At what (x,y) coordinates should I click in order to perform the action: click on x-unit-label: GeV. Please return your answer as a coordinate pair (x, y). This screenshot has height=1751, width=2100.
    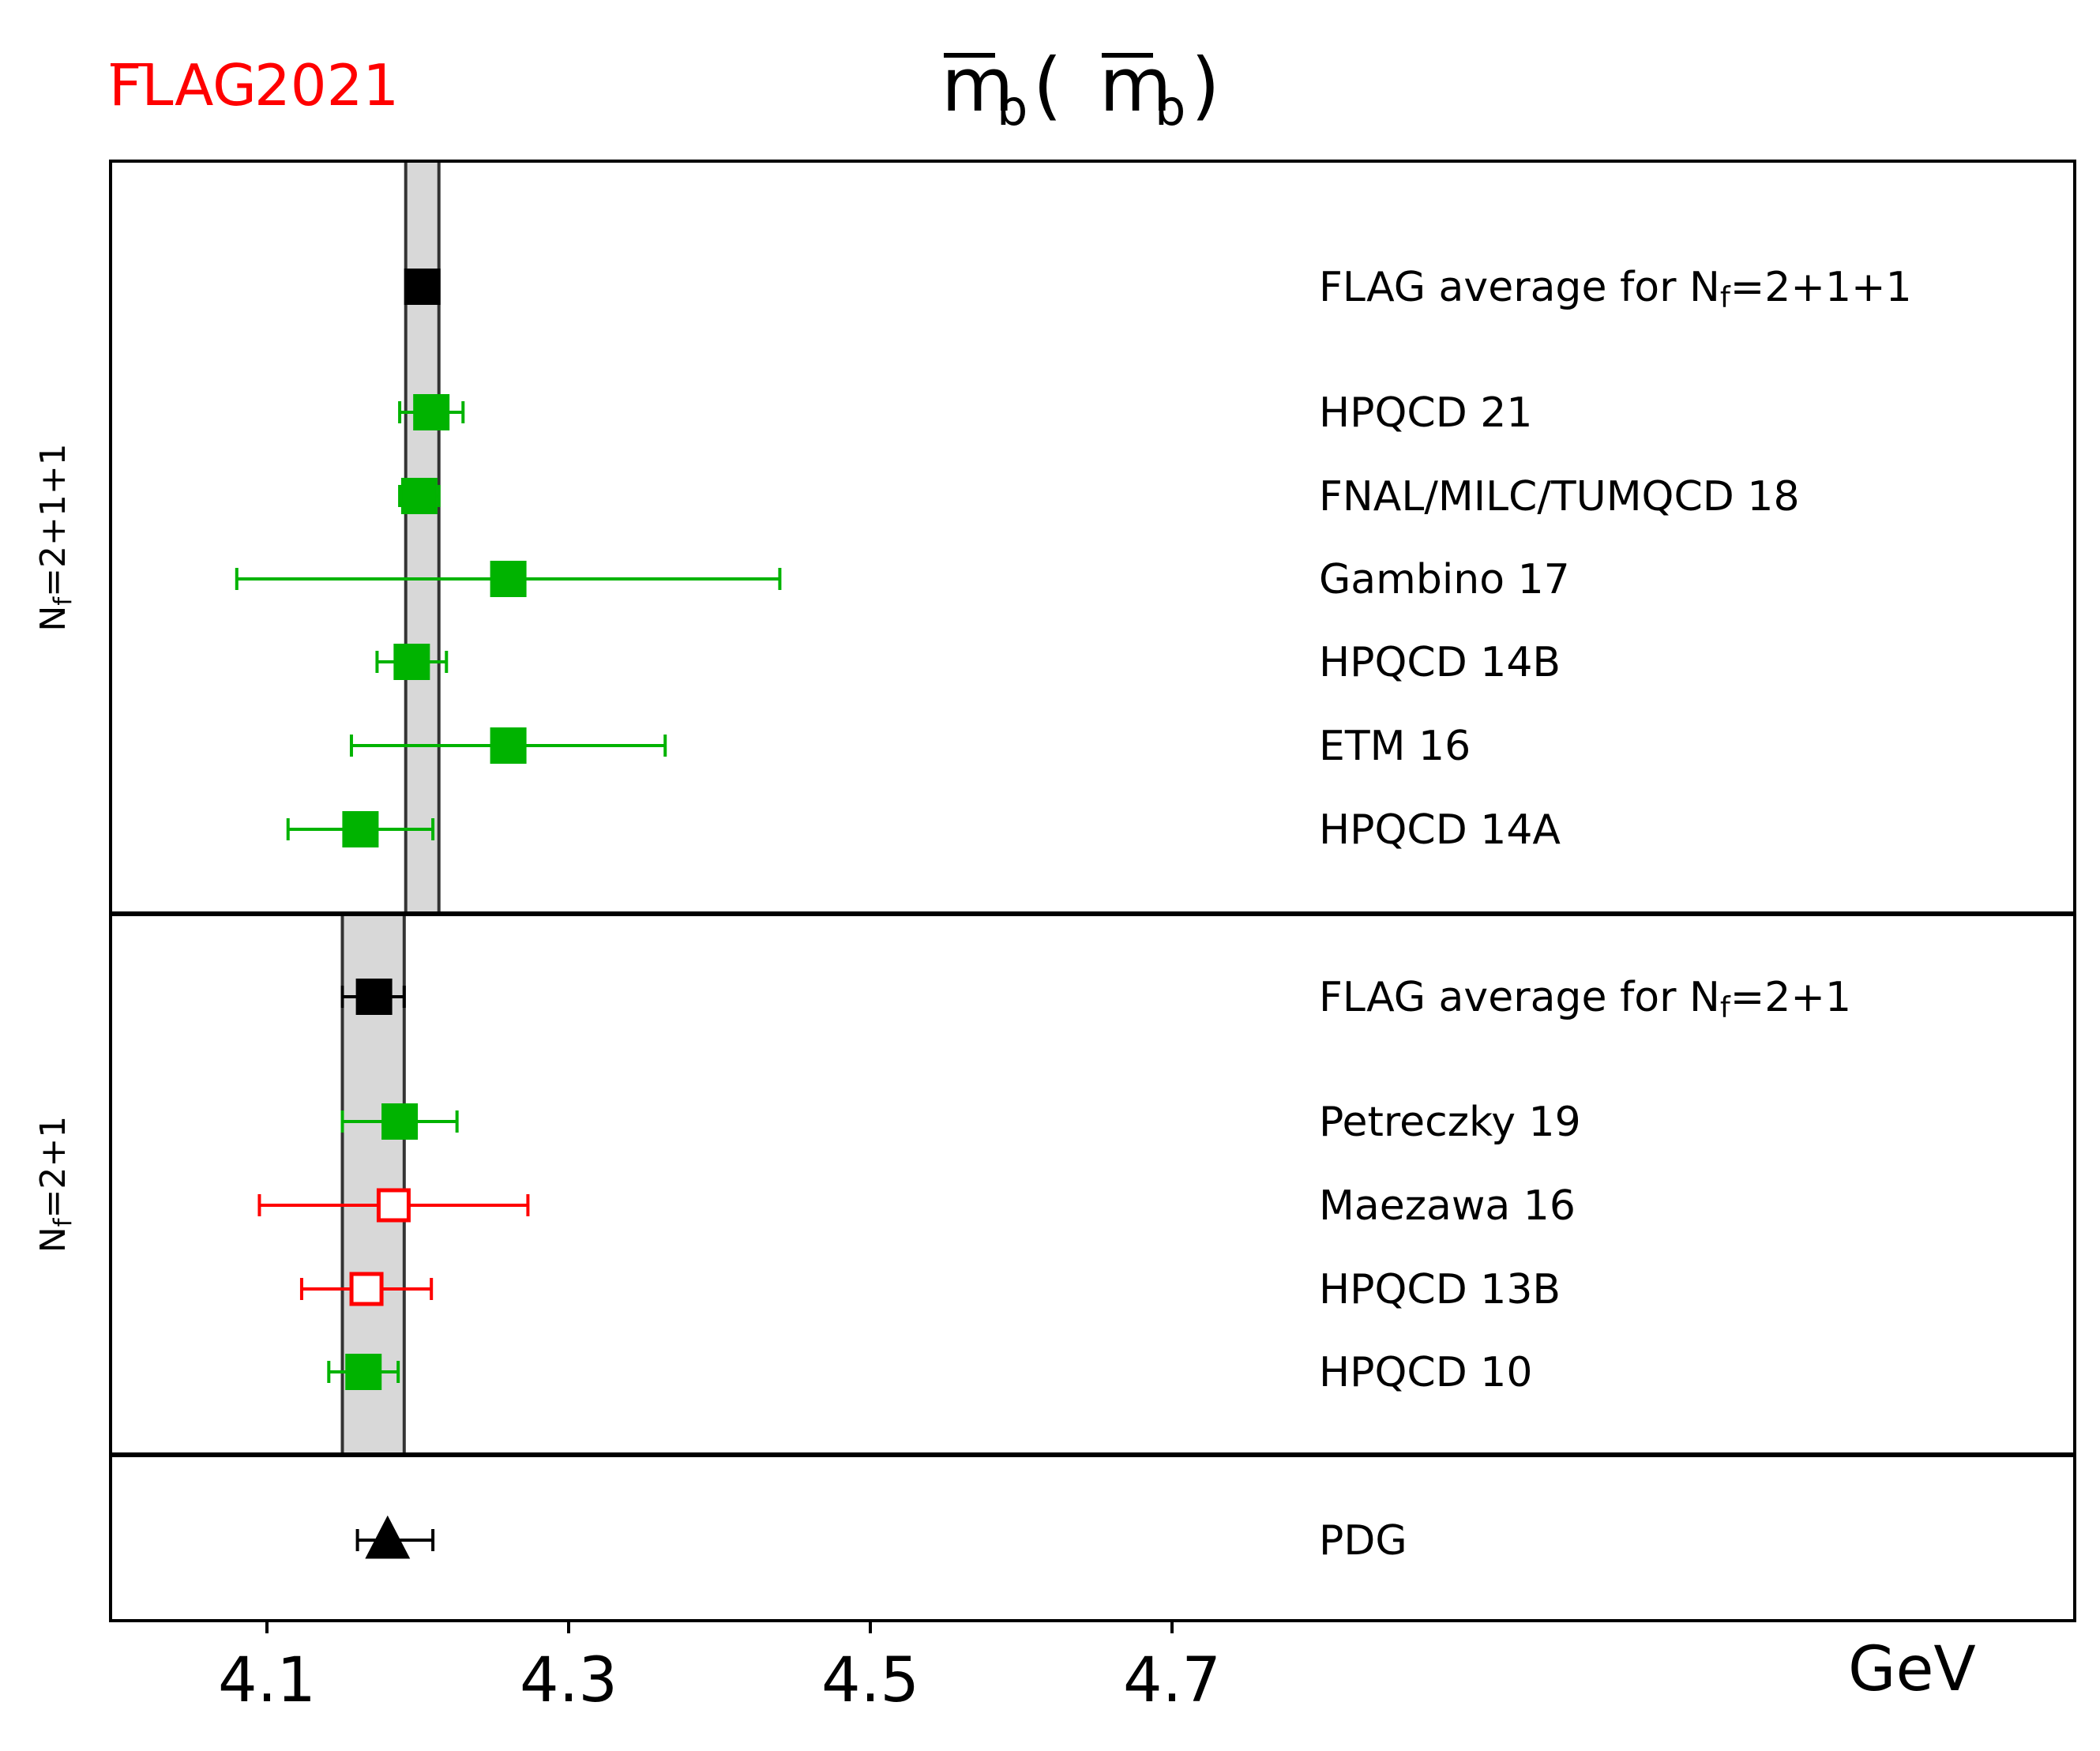
    Looking at the image, I should click on (1912, 1669).